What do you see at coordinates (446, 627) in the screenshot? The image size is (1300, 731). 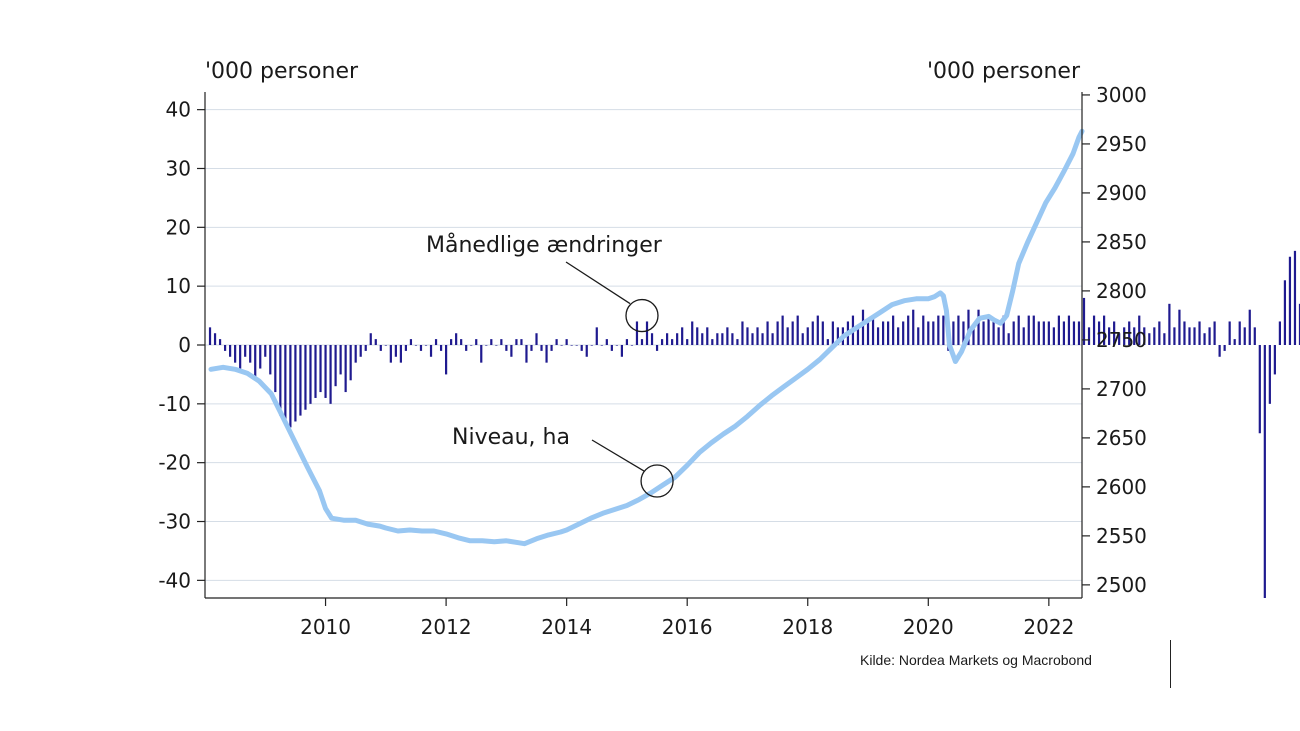 I see `x-tick-label: 2012` at bounding box center [446, 627].